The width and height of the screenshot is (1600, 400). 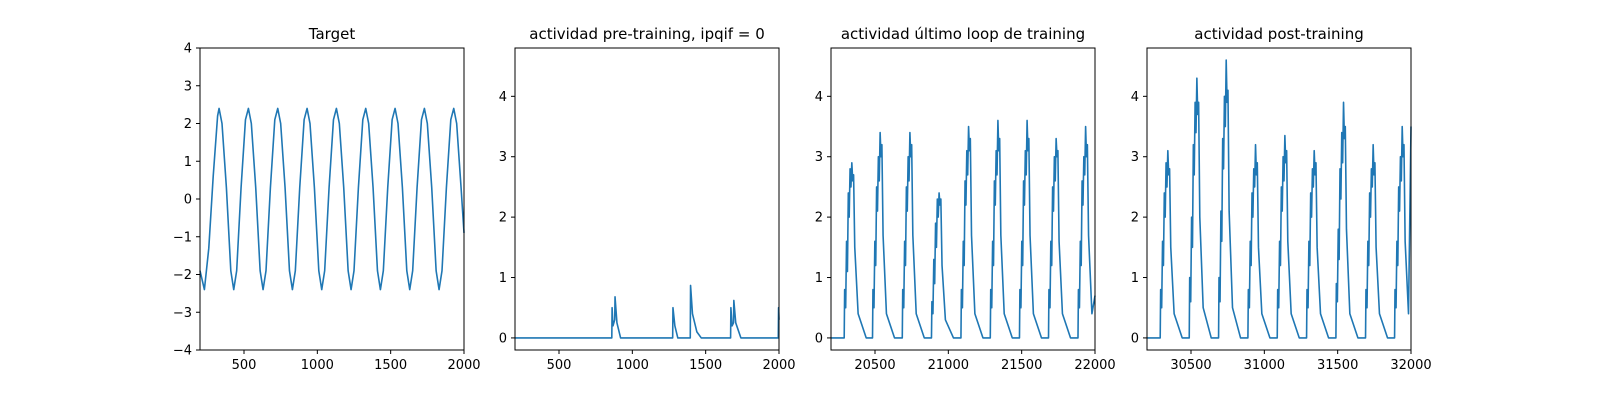 I want to click on x-tick-label: 31000, so click(x=1264, y=365).